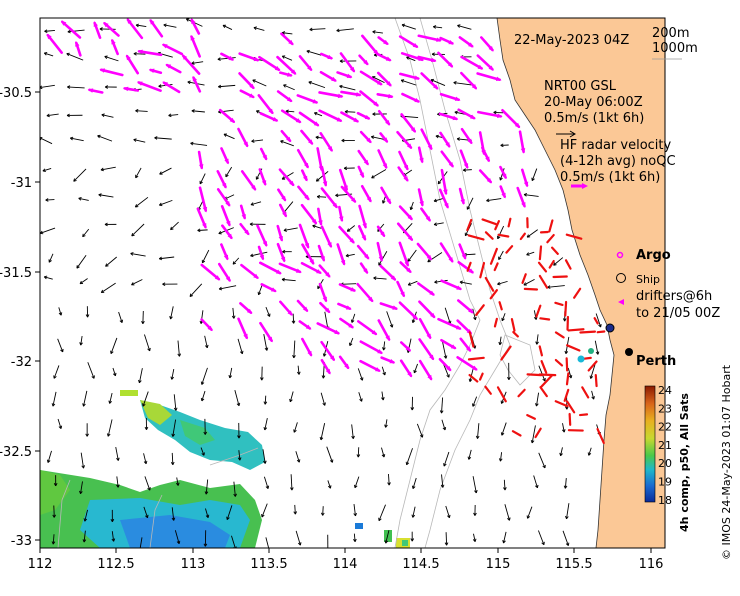 This screenshot has width=740, height=596. Describe the element at coordinates (40, 564) in the screenshot. I see `x-tick-label: 112` at that location.